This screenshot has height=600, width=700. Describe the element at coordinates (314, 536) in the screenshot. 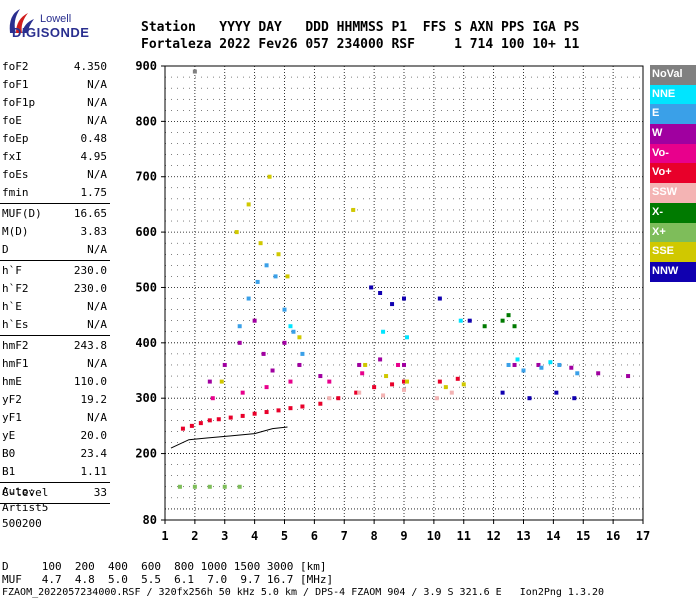

I see `x-tick-label: 6` at that location.